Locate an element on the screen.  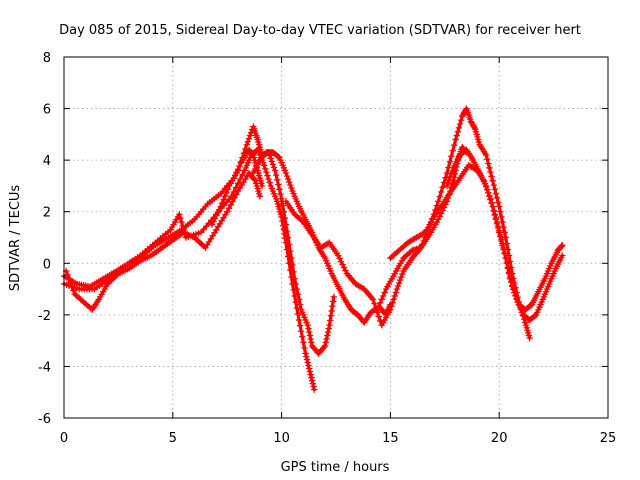
x-tick-label: 15 is located at coordinates (390, 438).